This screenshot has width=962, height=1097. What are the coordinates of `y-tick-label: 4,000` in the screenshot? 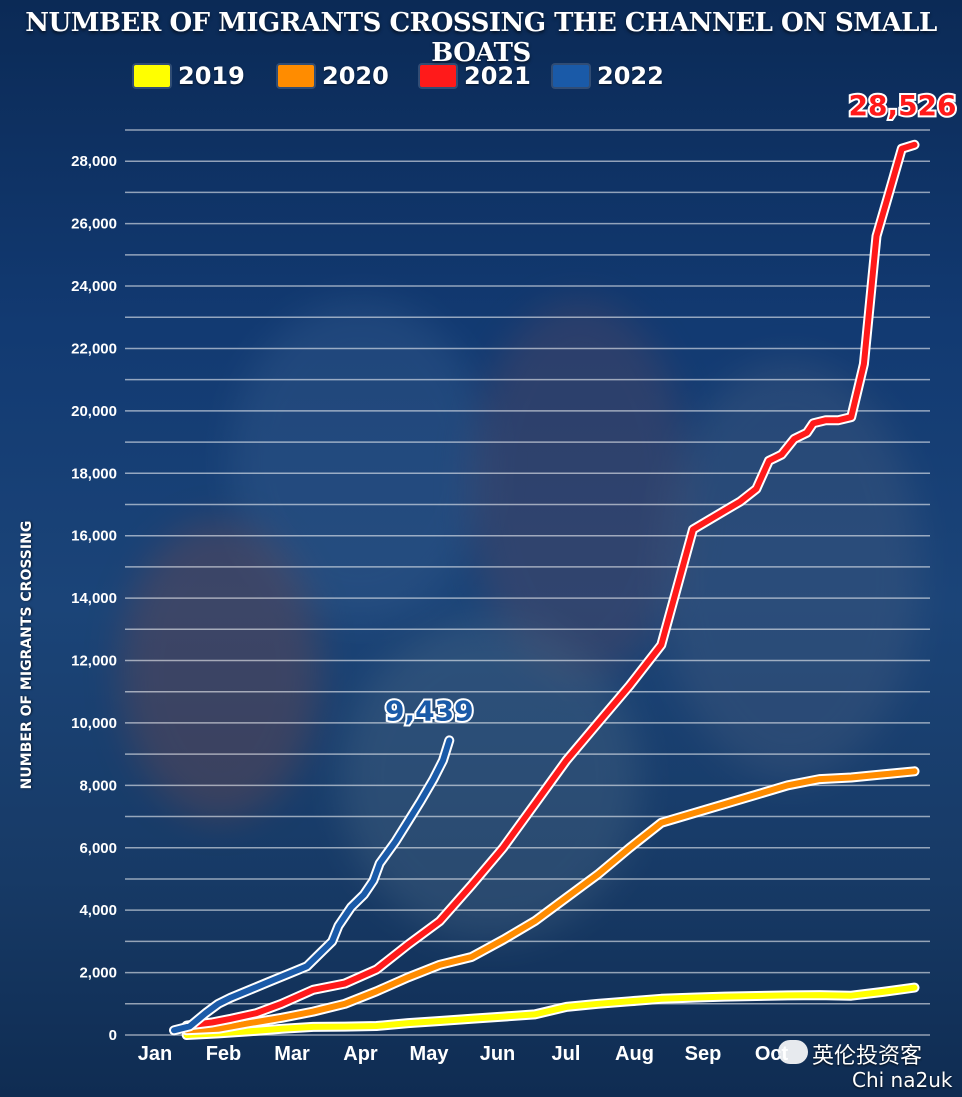 It's located at (98, 910).